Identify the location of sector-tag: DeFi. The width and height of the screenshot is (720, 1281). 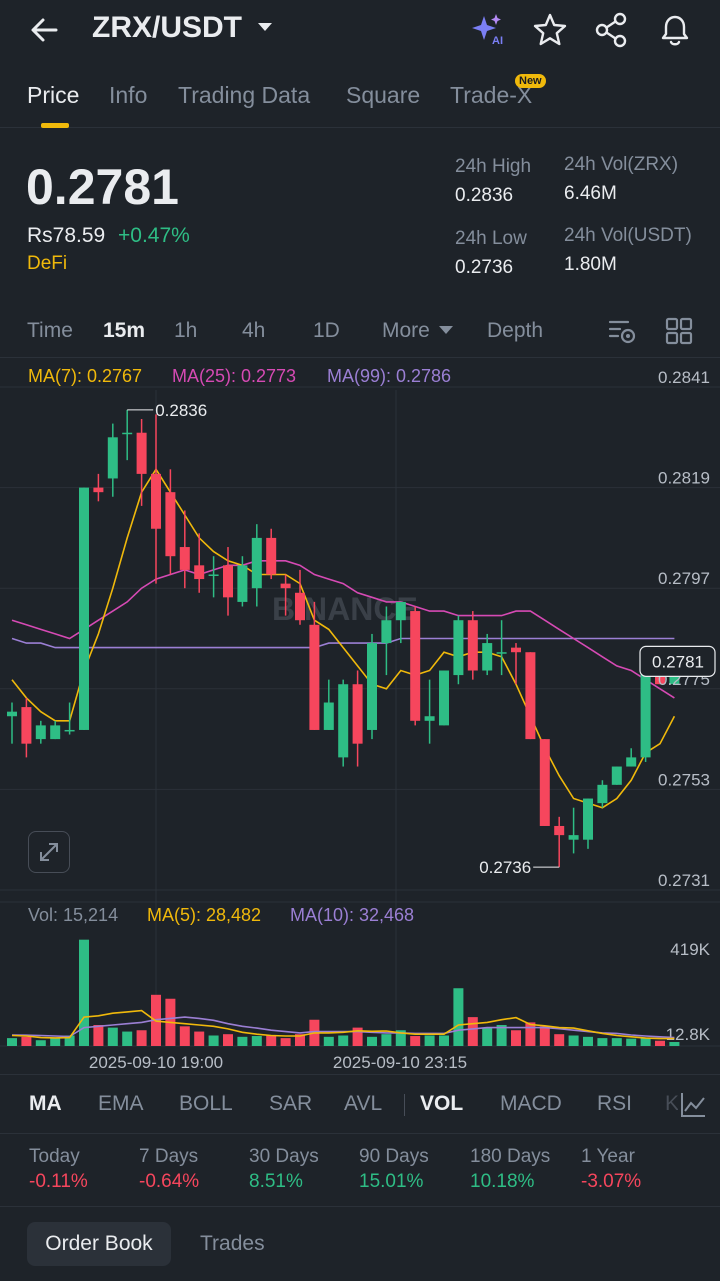
(47, 263).